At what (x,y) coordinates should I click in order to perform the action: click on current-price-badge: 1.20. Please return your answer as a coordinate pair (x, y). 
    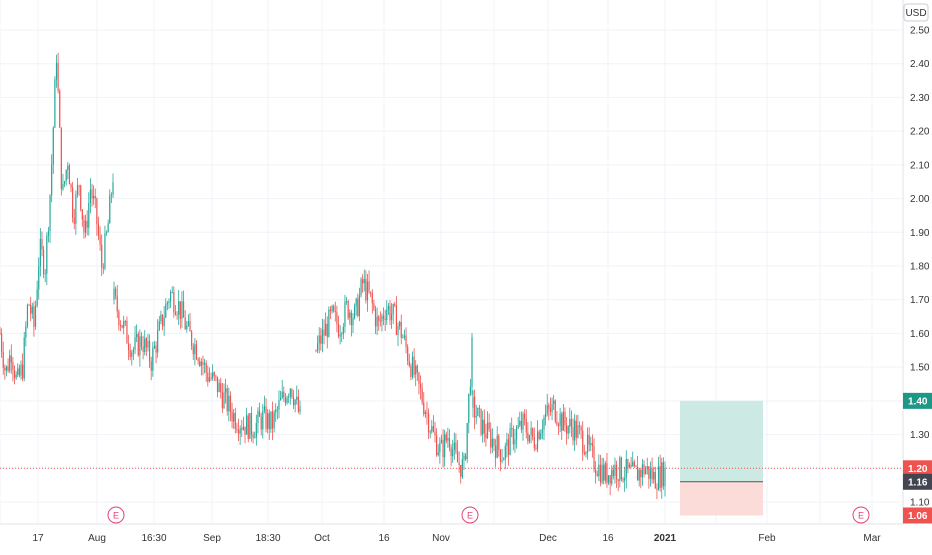
    Looking at the image, I should click on (917, 468).